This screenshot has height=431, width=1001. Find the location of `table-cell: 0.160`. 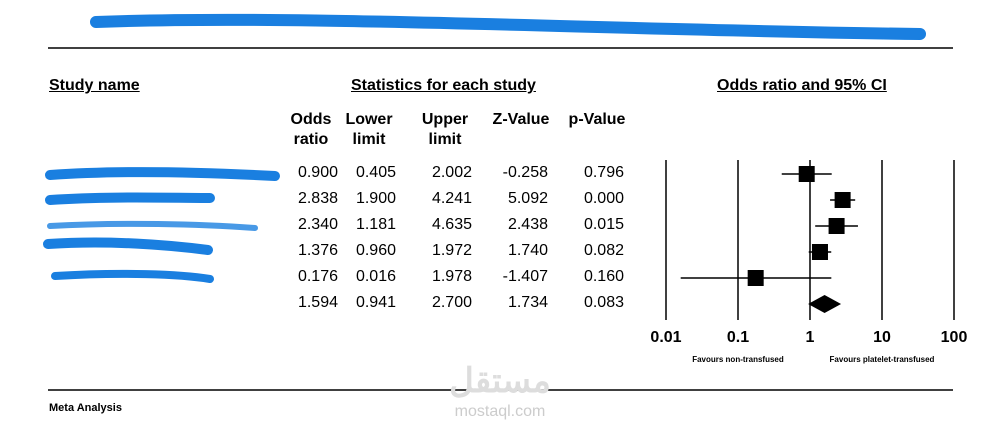

table-cell: 0.160 is located at coordinates (603, 276).